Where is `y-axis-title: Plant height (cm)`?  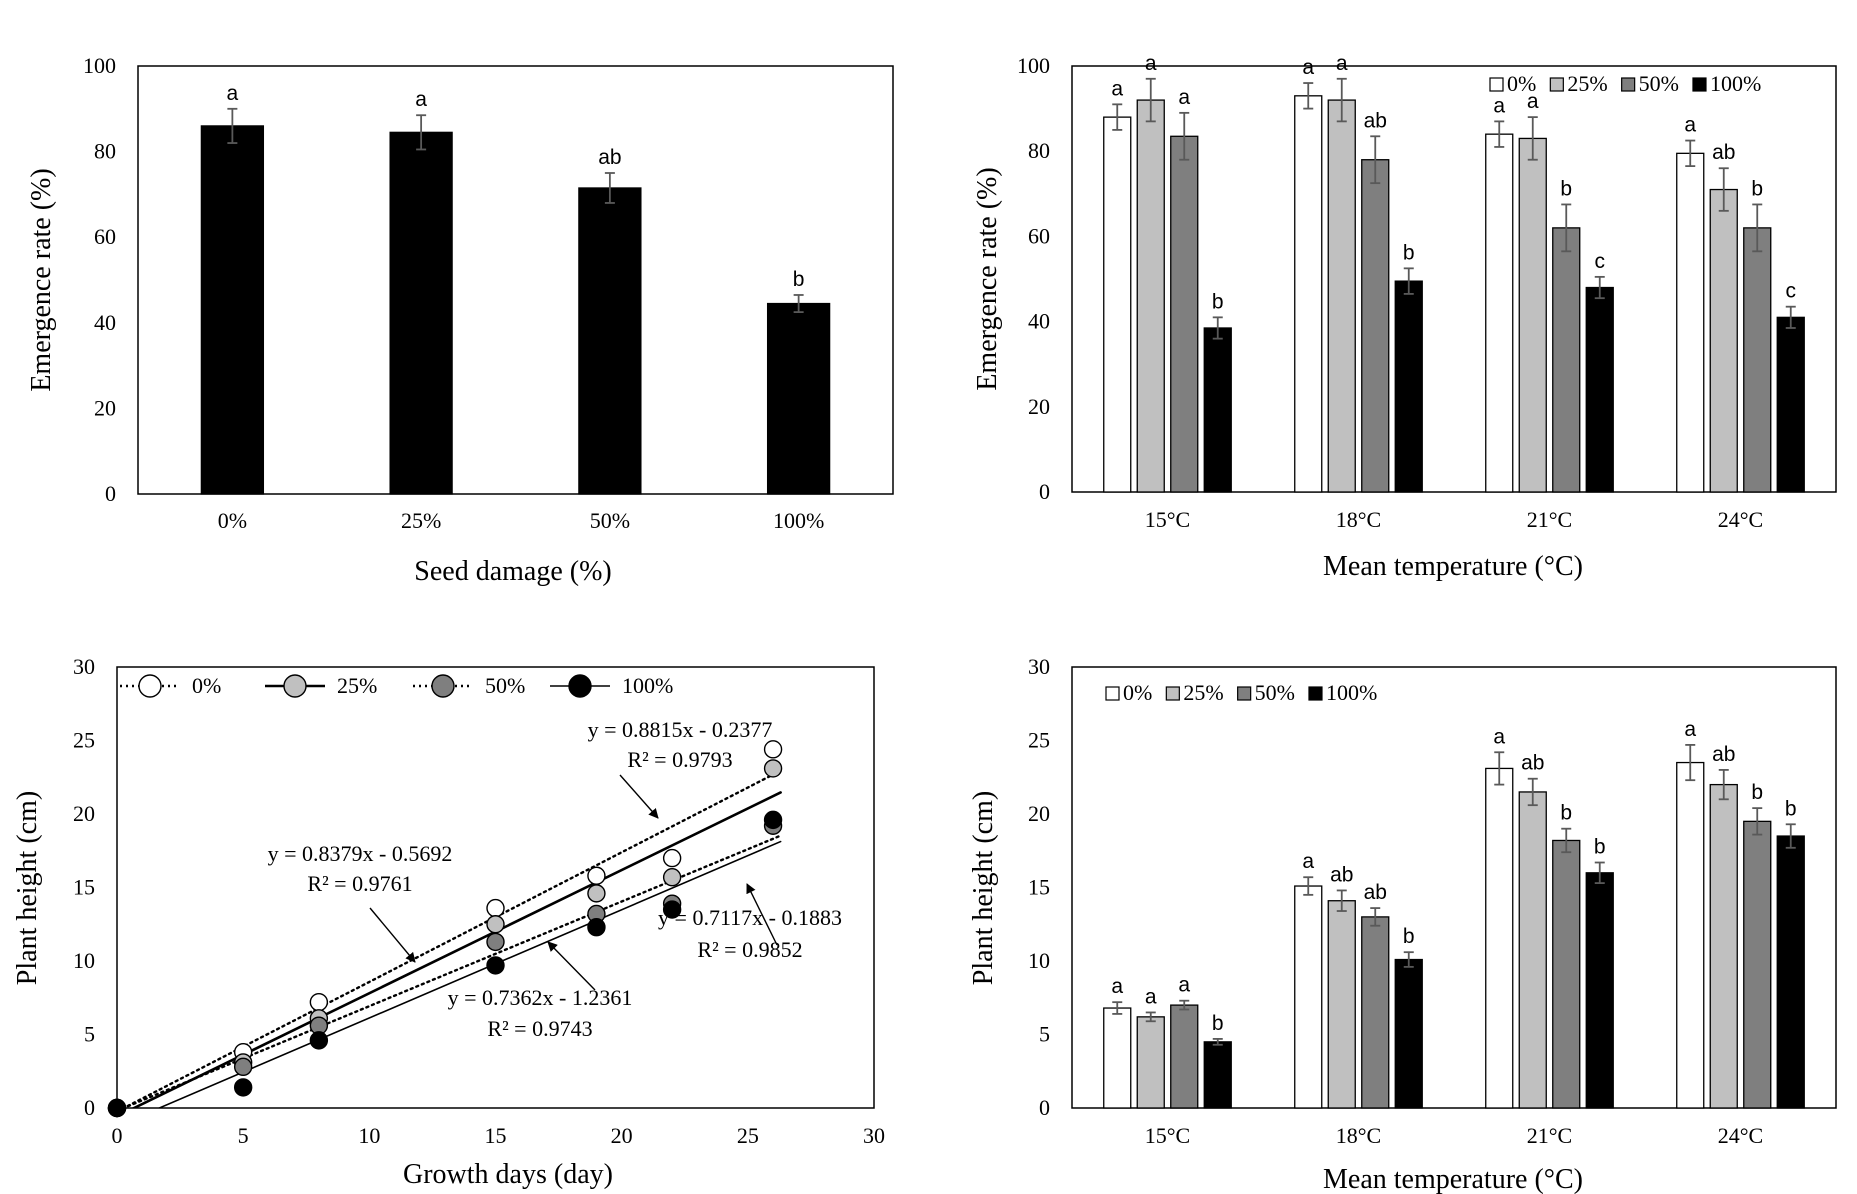
y-axis-title: Plant height (cm) is located at coordinates (983, 888).